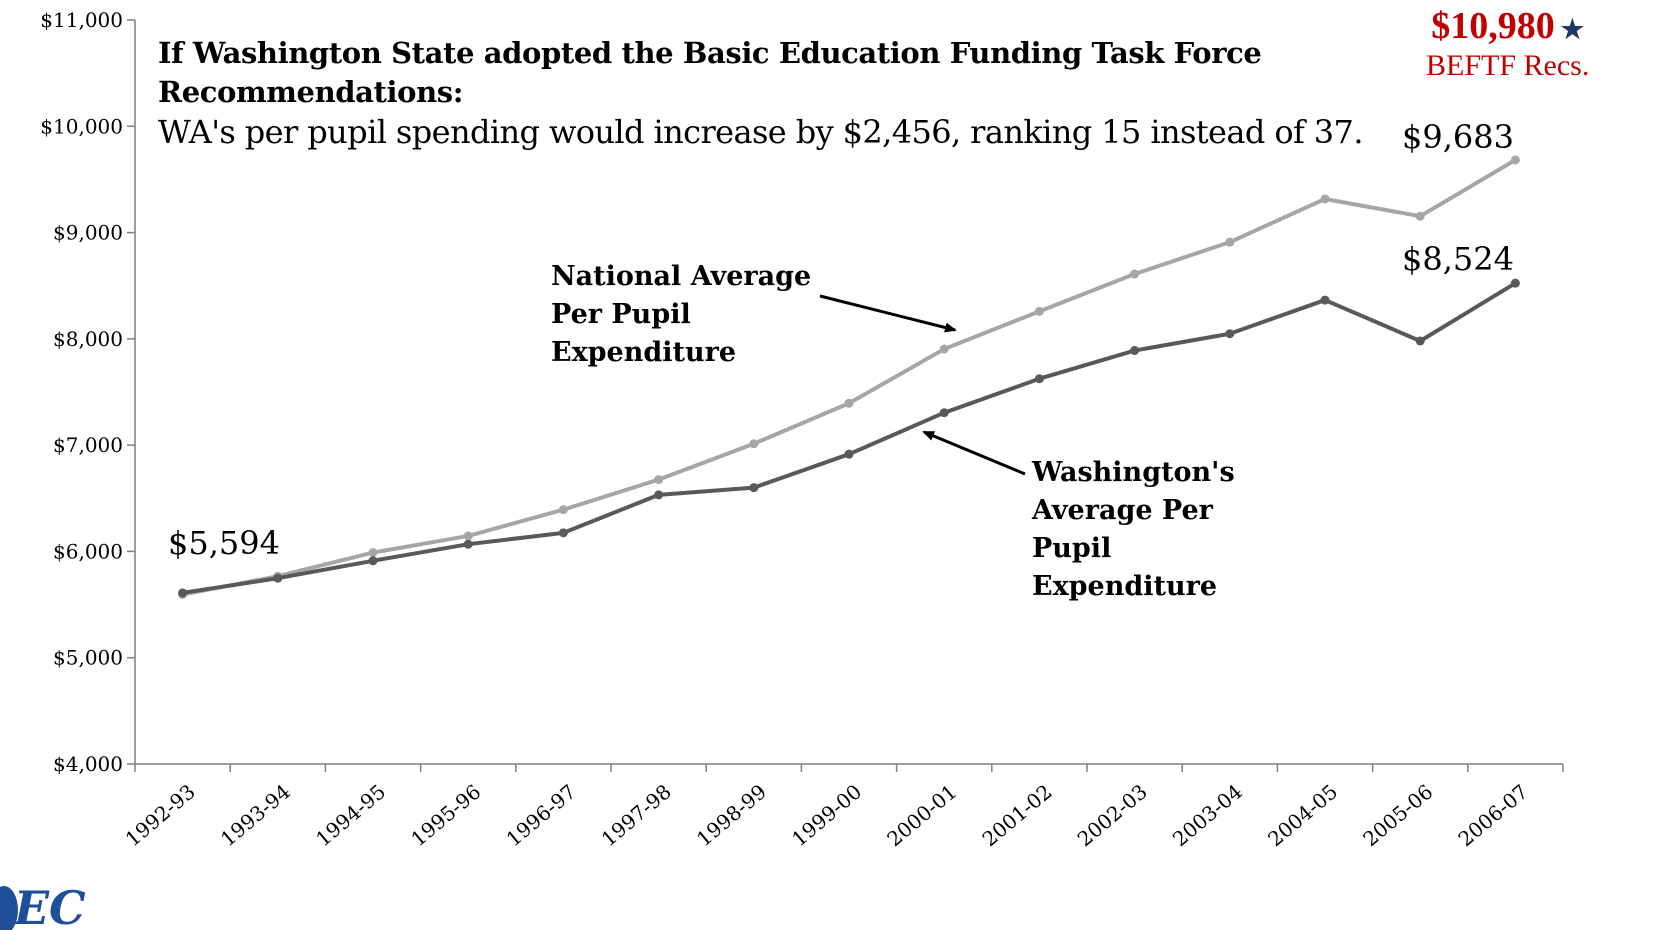  I want to click on star-icon: ★, so click(1572, 29).